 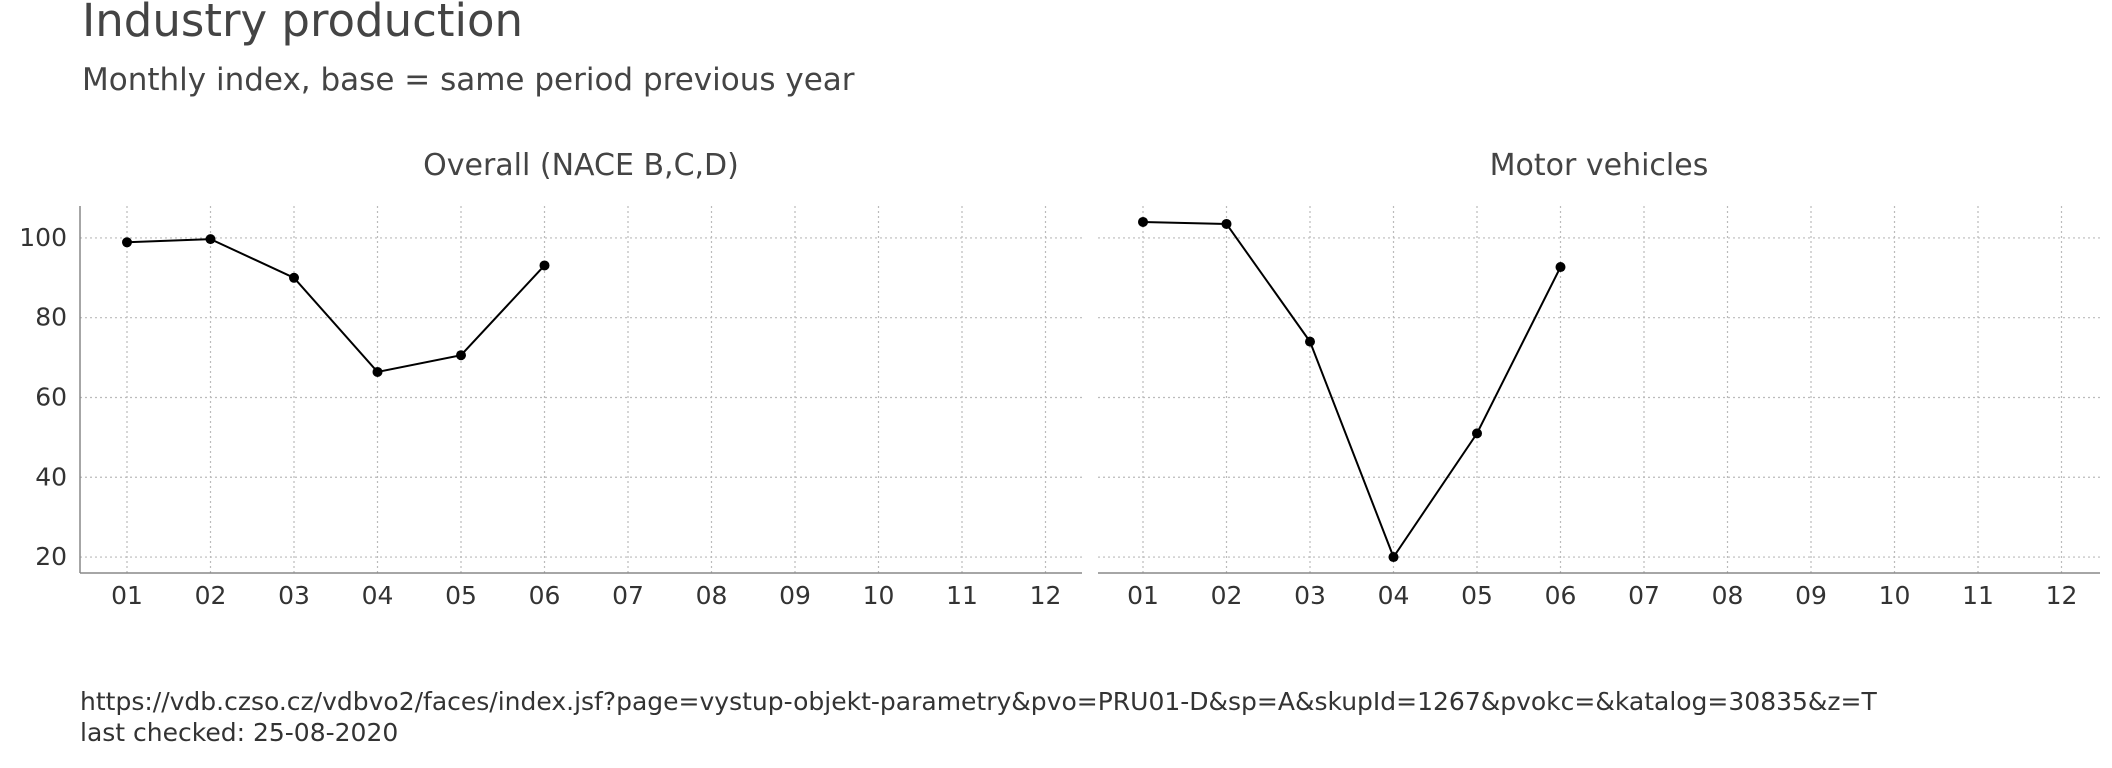 What do you see at coordinates (51, 317) in the screenshot?
I see `y-tick-label: 80` at bounding box center [51, 317].